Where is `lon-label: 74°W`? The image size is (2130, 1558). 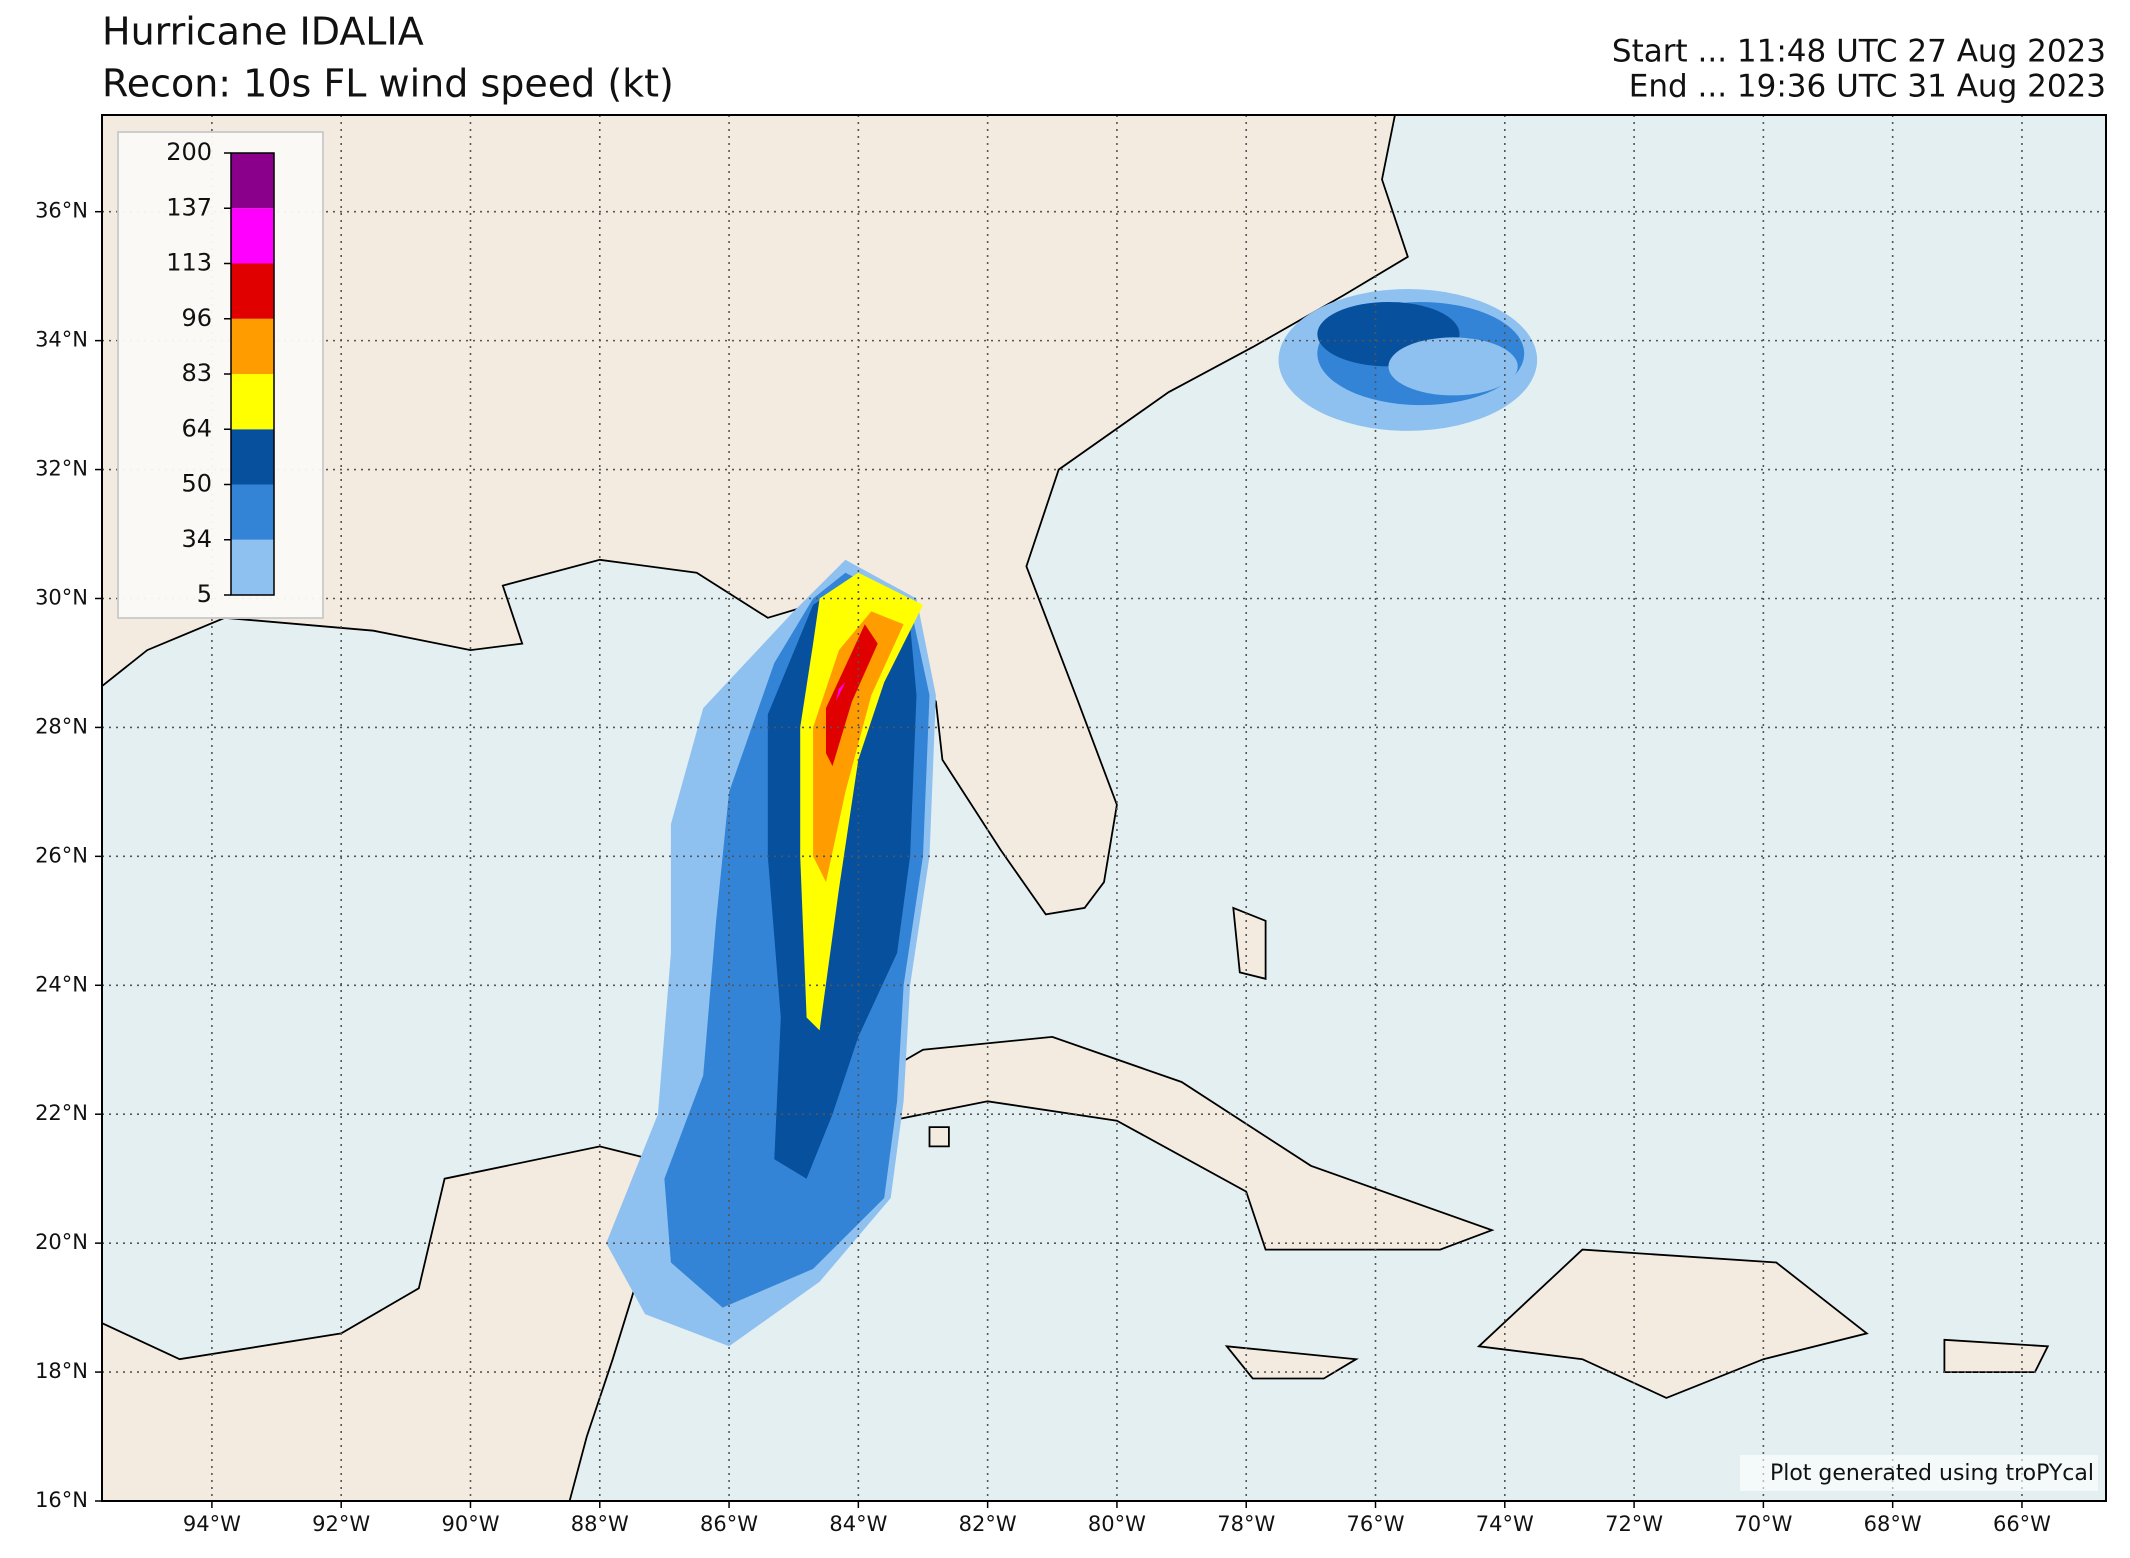
lon-label: 74°W is located at coordinates (1505, 1524).